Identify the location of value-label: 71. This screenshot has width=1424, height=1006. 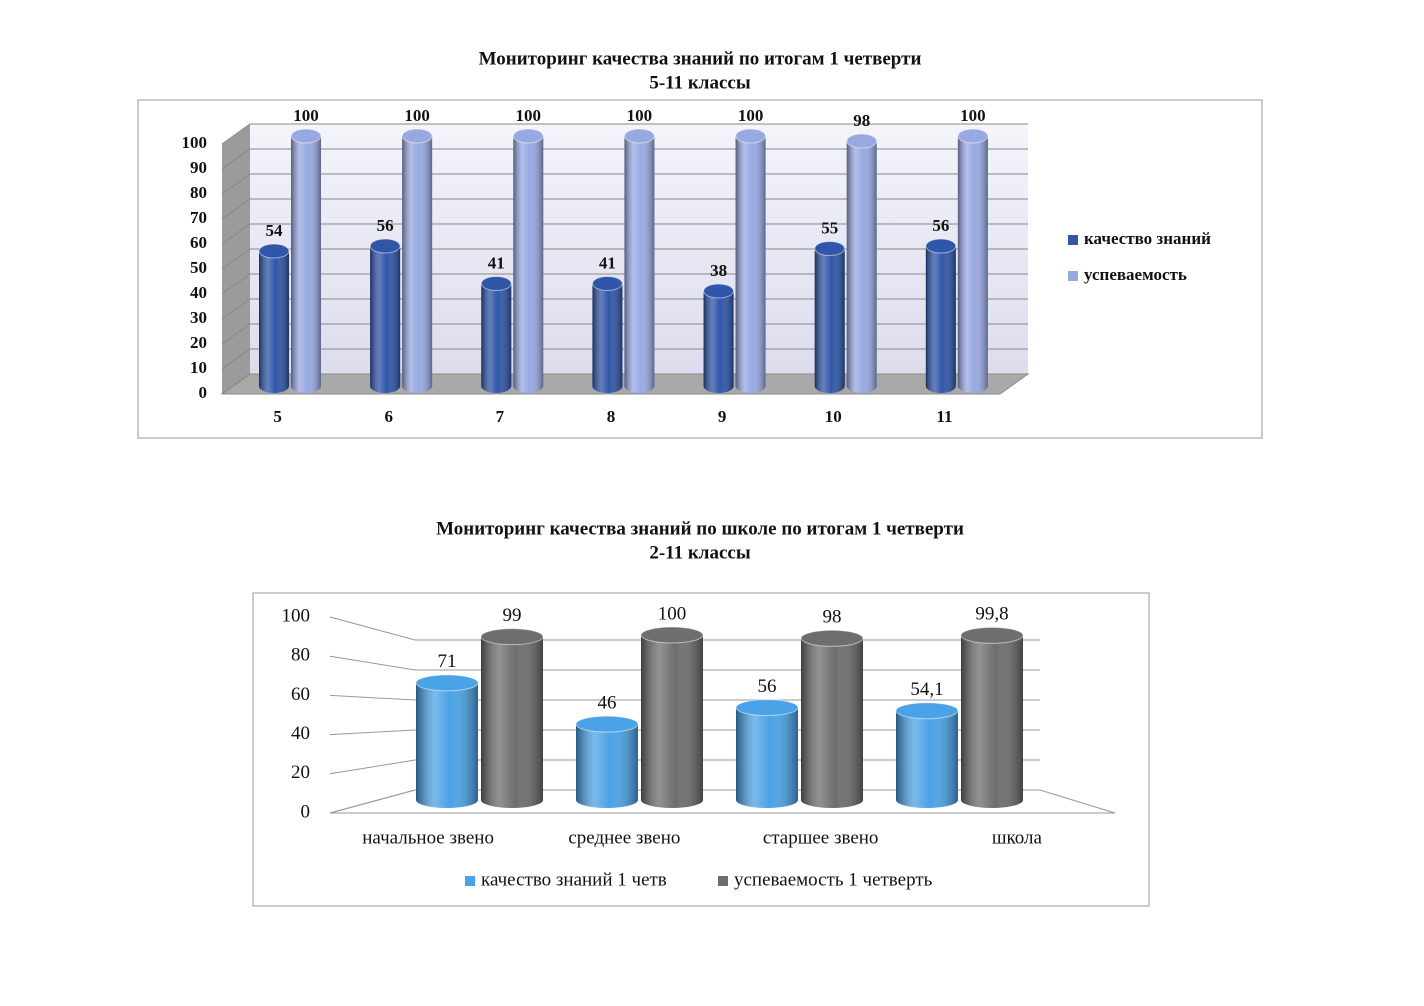
(447, 661).